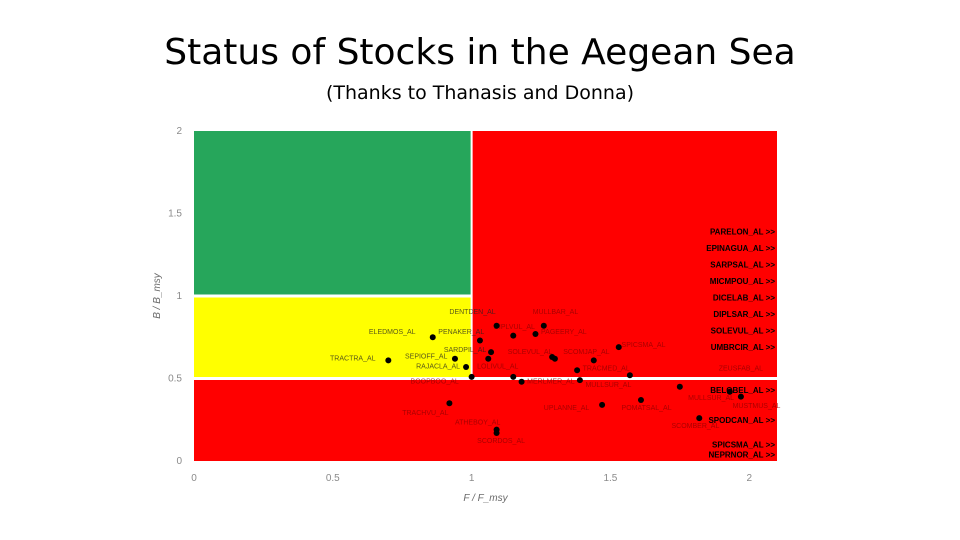  What do you see at coordinates (333, 478) in the screenshot?
I see `x-tick-label: 0.5` at bounding box center [333, 478].